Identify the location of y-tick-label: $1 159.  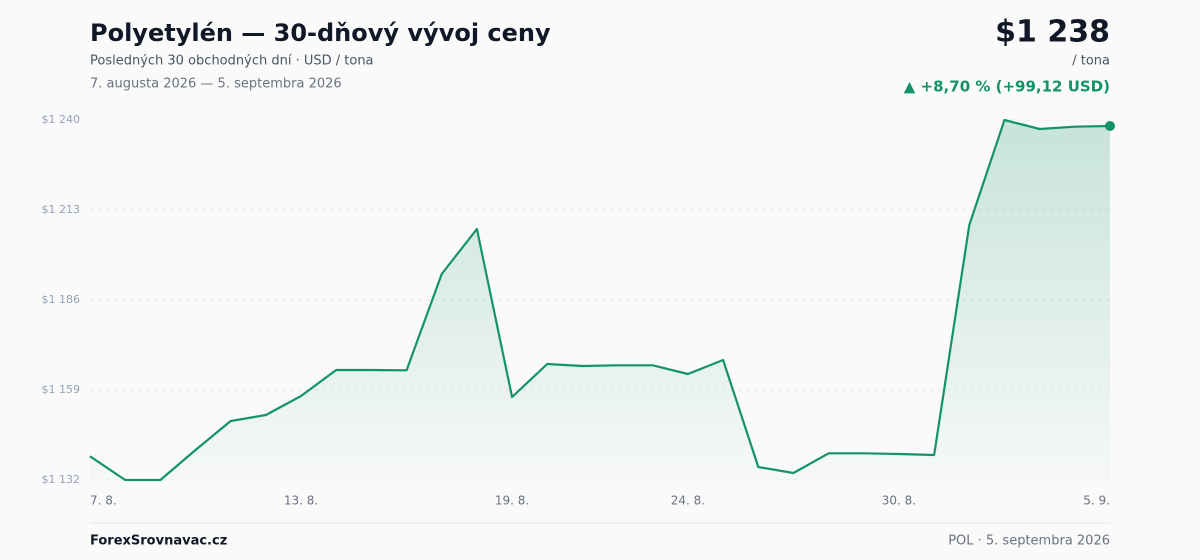
(61, 389).